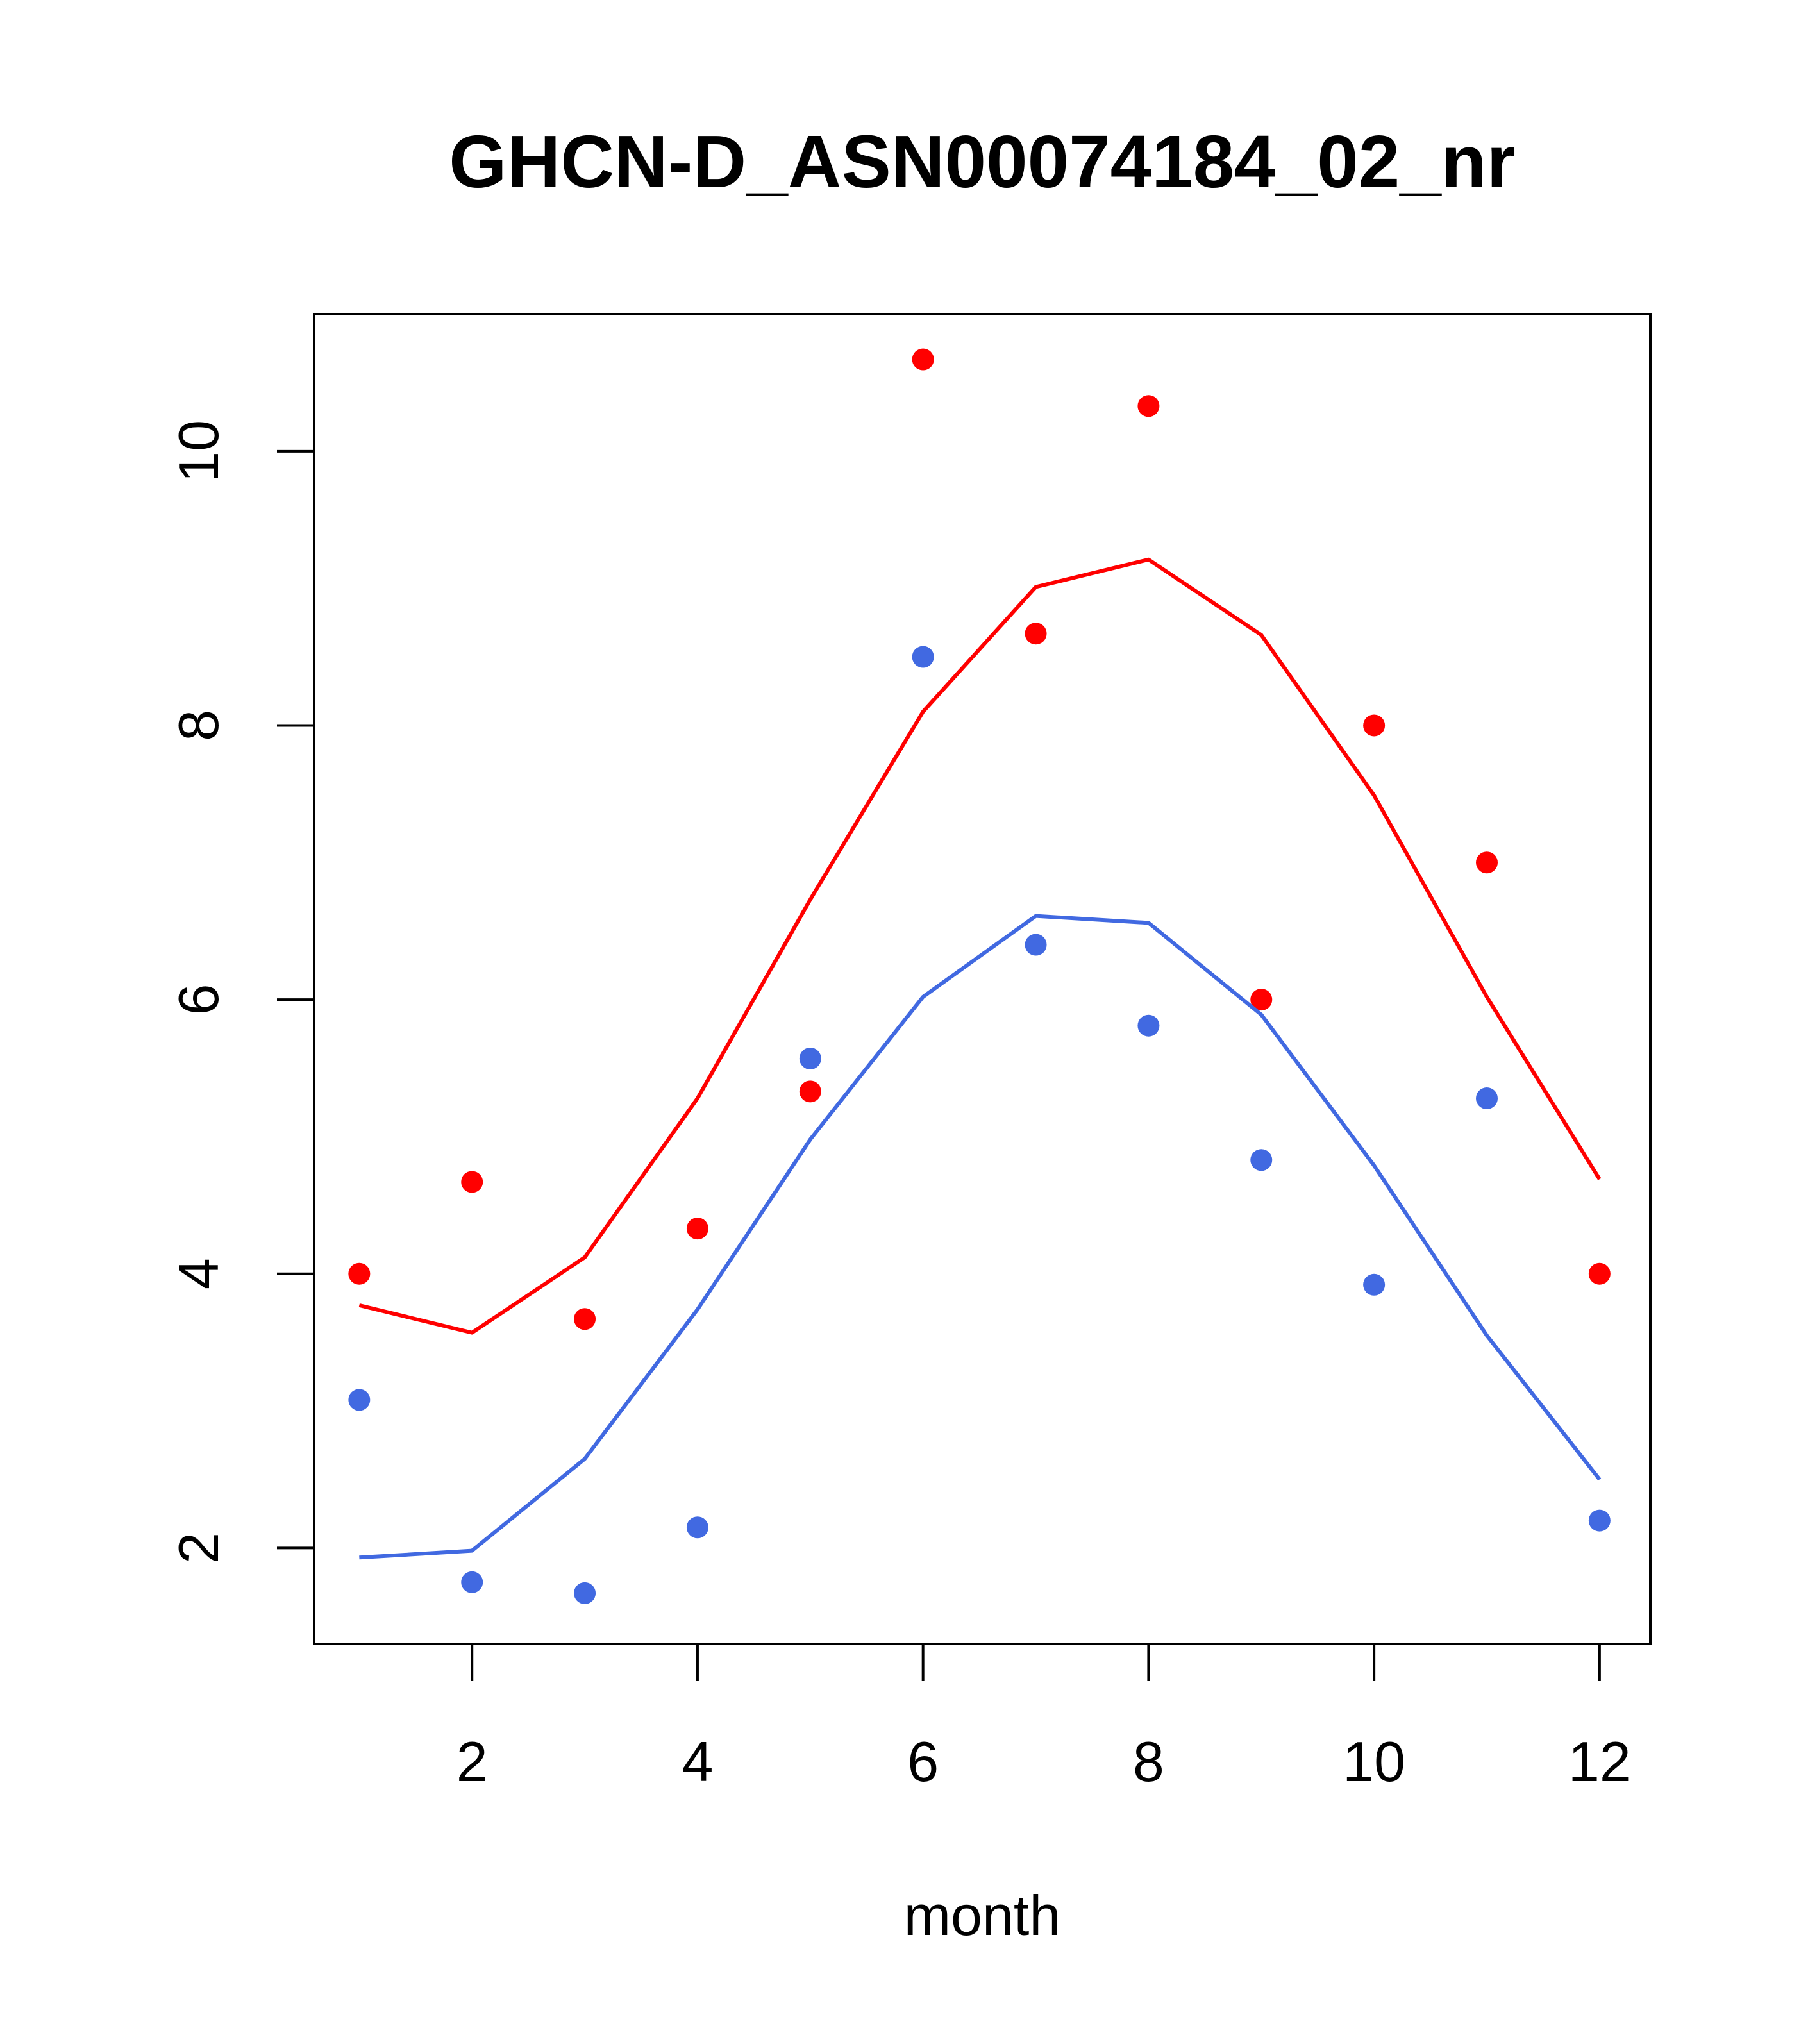 The width and height of the screenshot is (1817, 2044). I want to click on chart-title: GHCN-D_ASN00074184_02_nr, so click(982, 161).